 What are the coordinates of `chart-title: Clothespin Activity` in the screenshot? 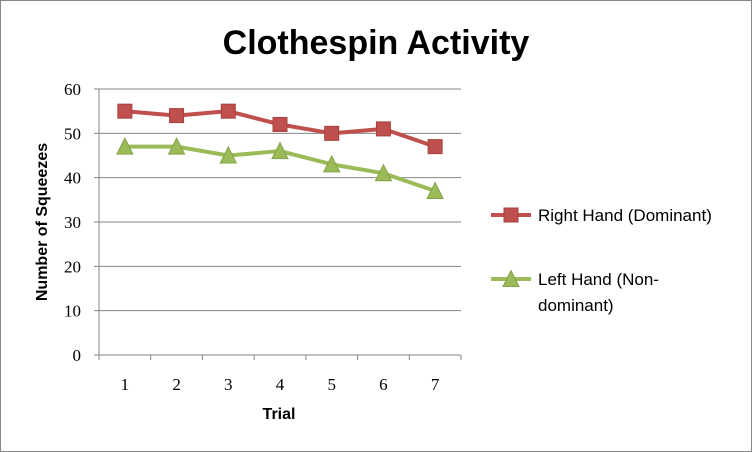 It's located at (376, 43).